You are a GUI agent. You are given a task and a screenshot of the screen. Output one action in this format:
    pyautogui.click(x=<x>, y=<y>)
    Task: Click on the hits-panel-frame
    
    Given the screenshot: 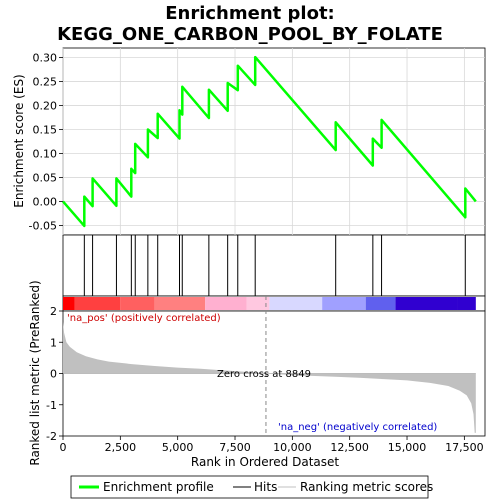 What is the action you would take?
    pyautogui.click(x=274, y=265)
    